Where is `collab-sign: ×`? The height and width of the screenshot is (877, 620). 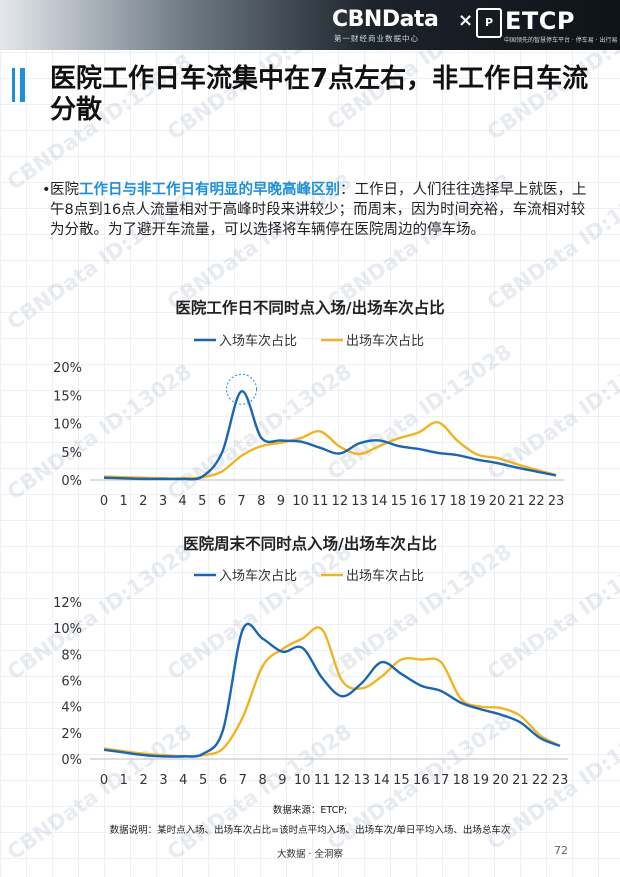 collab-sign: × is located at coordinates (466, 20).